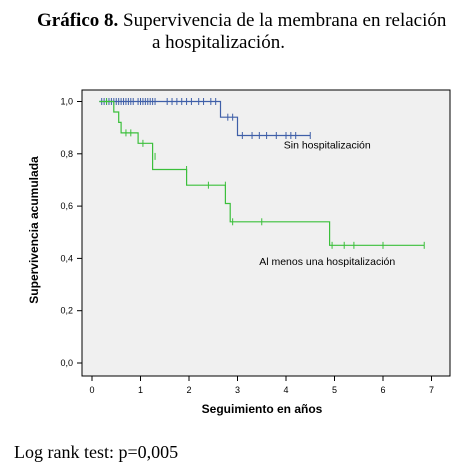  What do you see at coordinates (66, 311) in the screenshot?
I see `y-tick-label: 0,2` at bounding box center [66, 311].